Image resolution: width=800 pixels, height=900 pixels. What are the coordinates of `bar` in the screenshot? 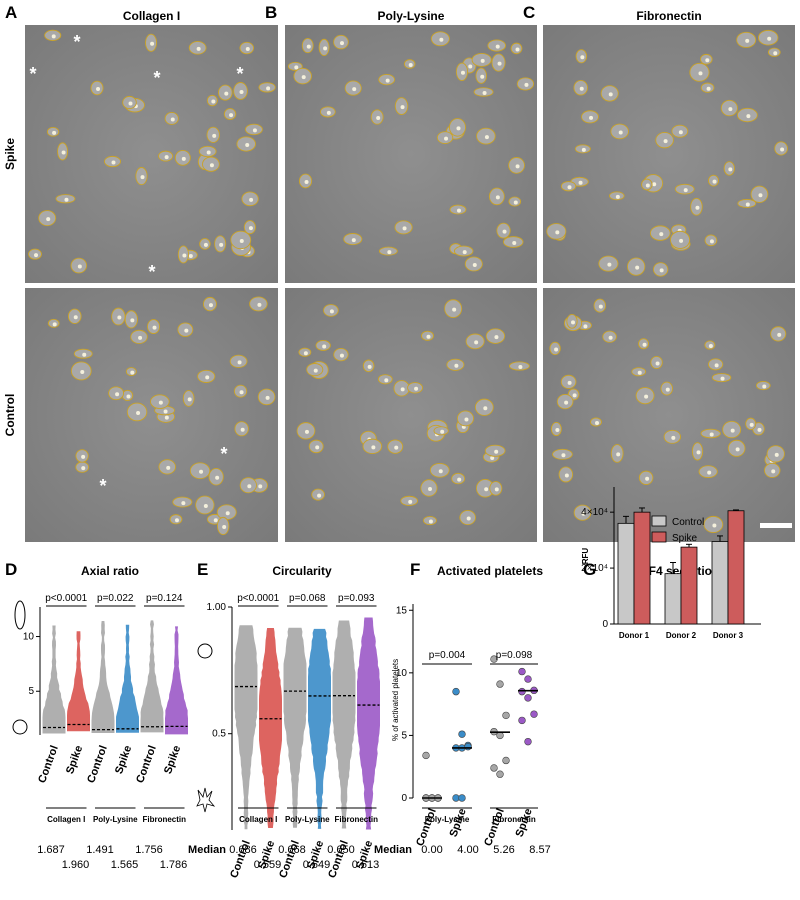 It's located at (689, 585).